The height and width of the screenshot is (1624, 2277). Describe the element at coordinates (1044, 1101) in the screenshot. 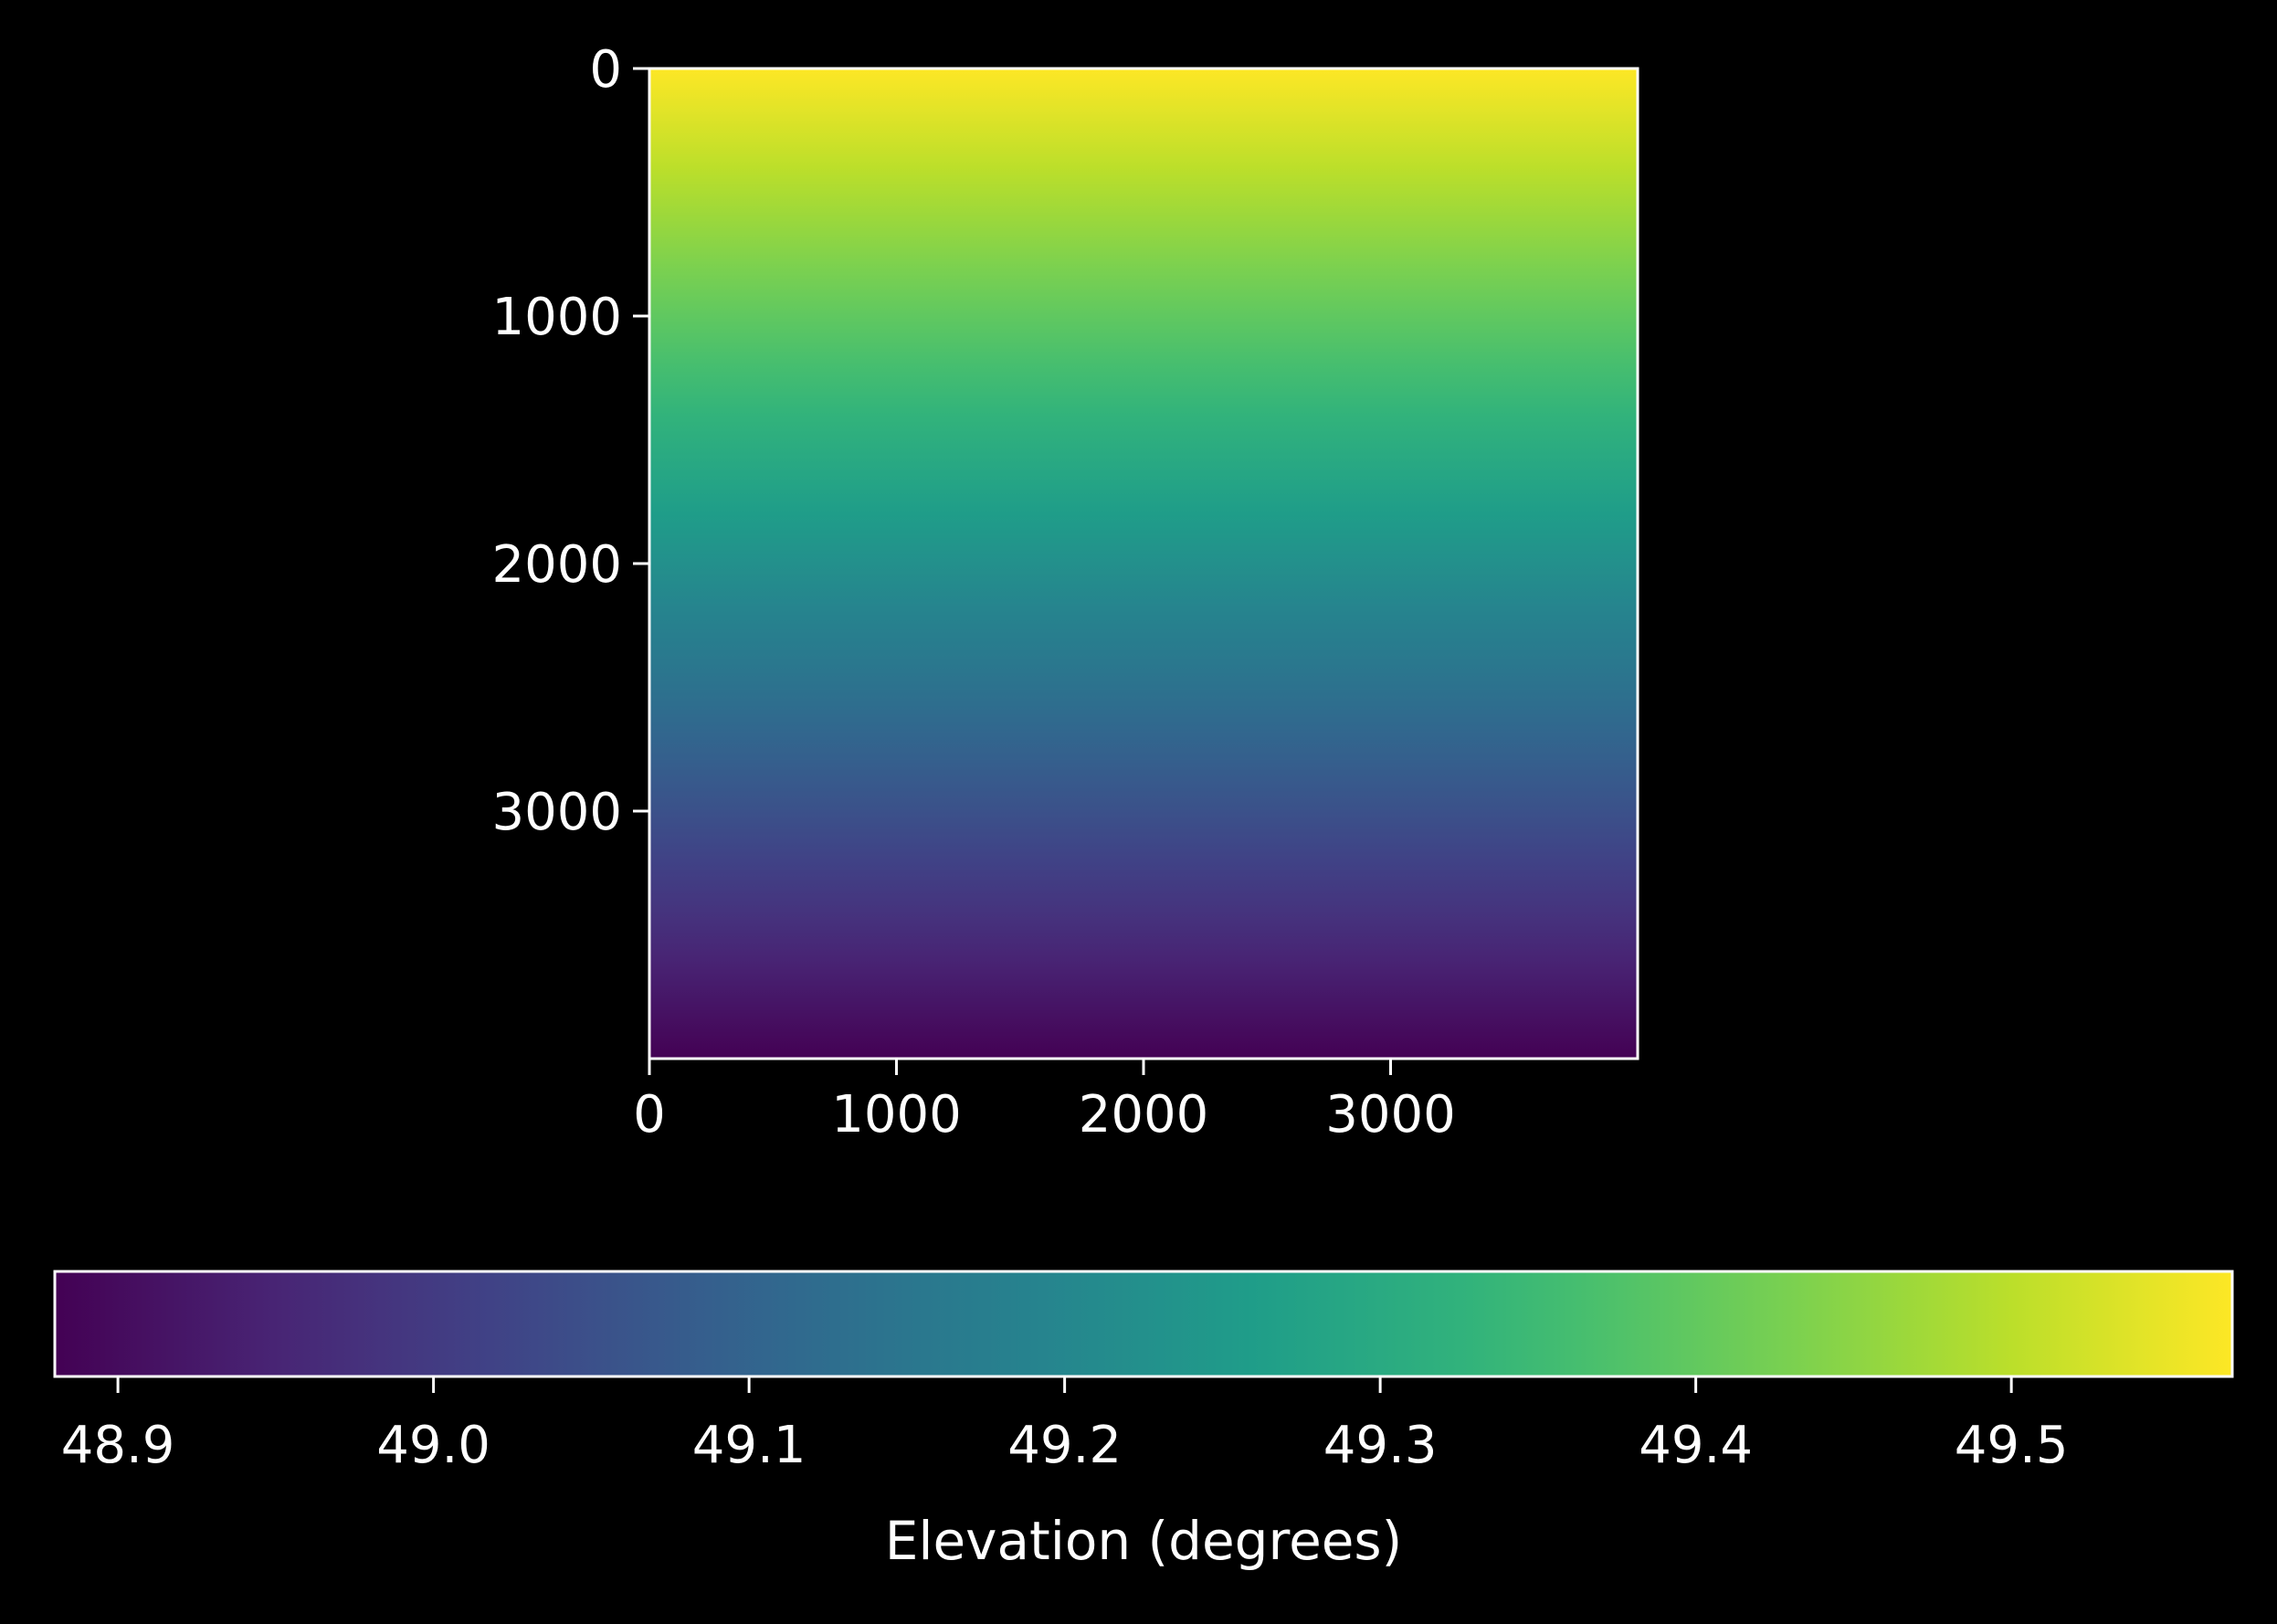

I see `image-x-axis: 0 1000 2000 3000` at that location.